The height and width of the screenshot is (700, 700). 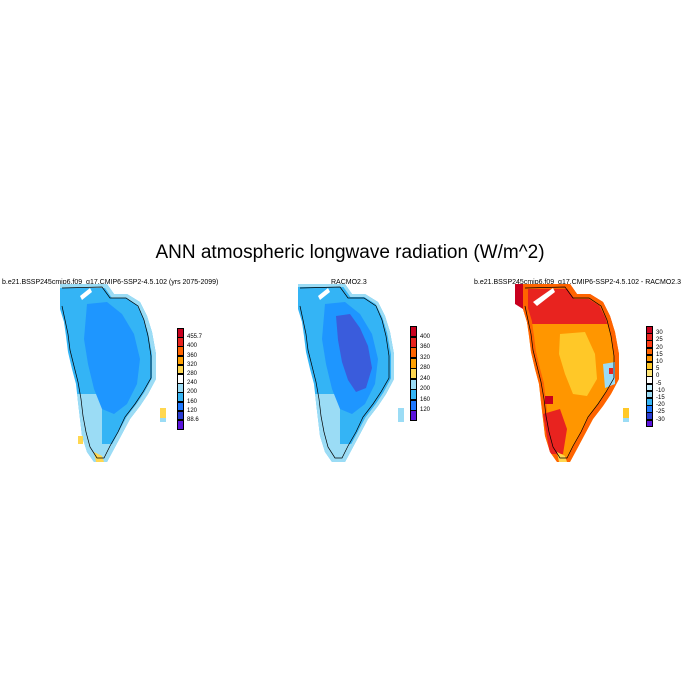 What do you see at coordinates (658, 369) in the screenshot?
I see `colorbar-label: 5` at bounding box center [658, 369].